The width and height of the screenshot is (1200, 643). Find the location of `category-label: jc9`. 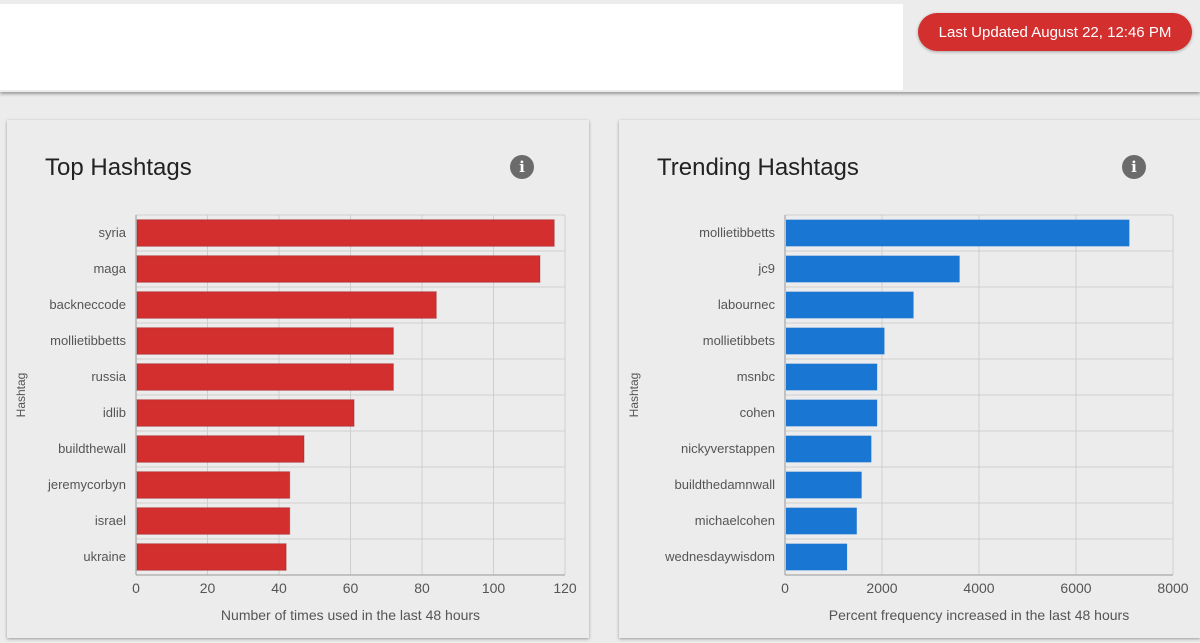

category-label: jc9 is located at coordinates (766, 268).